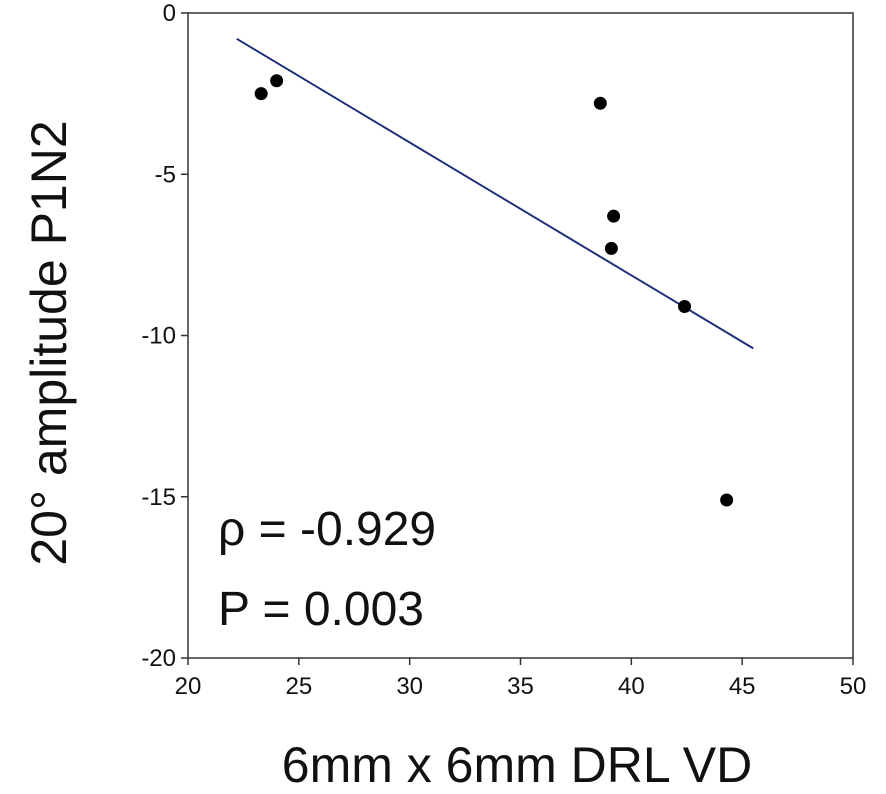  Describe the element at coordinates (853, 686) in the screenshot. I see `x-tick-label: 50` at that location.